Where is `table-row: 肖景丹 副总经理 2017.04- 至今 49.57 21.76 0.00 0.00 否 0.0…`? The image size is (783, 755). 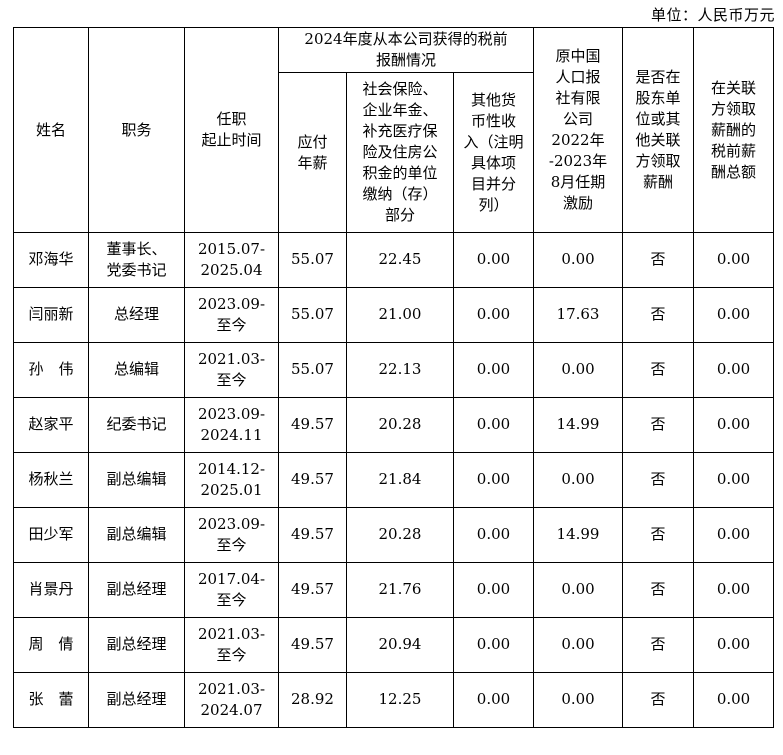 table-row: 肖景丹 副总经理 2017.04- 至今 49.57 21.76 0.00 0.00 否 0.0… is located at coordinates (394, 590).